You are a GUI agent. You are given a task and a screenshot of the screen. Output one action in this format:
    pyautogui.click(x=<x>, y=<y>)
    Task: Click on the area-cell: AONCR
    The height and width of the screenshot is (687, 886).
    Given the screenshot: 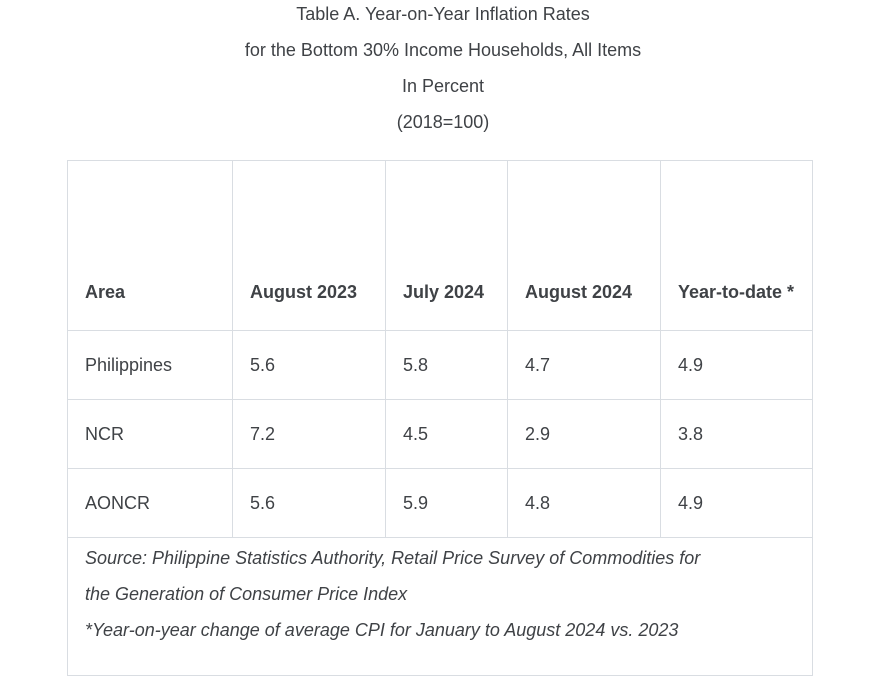 What is the action you would take?
    pyautogui.click(x=150, y=503)
    